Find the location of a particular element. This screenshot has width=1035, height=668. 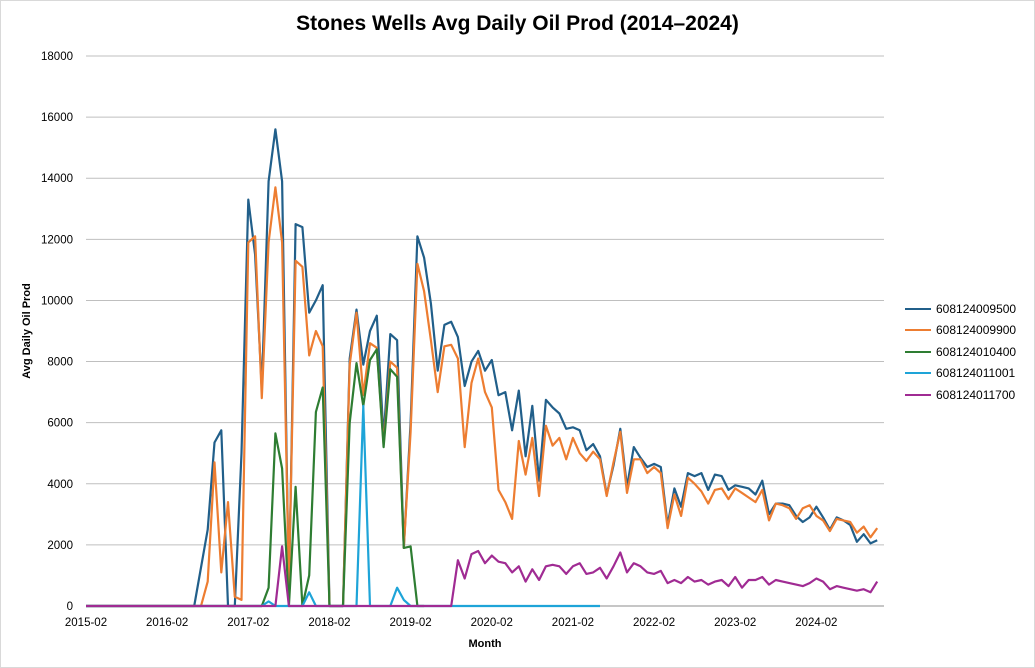

x-tick-label: 2015-02 is located at coordinates (86, 623).